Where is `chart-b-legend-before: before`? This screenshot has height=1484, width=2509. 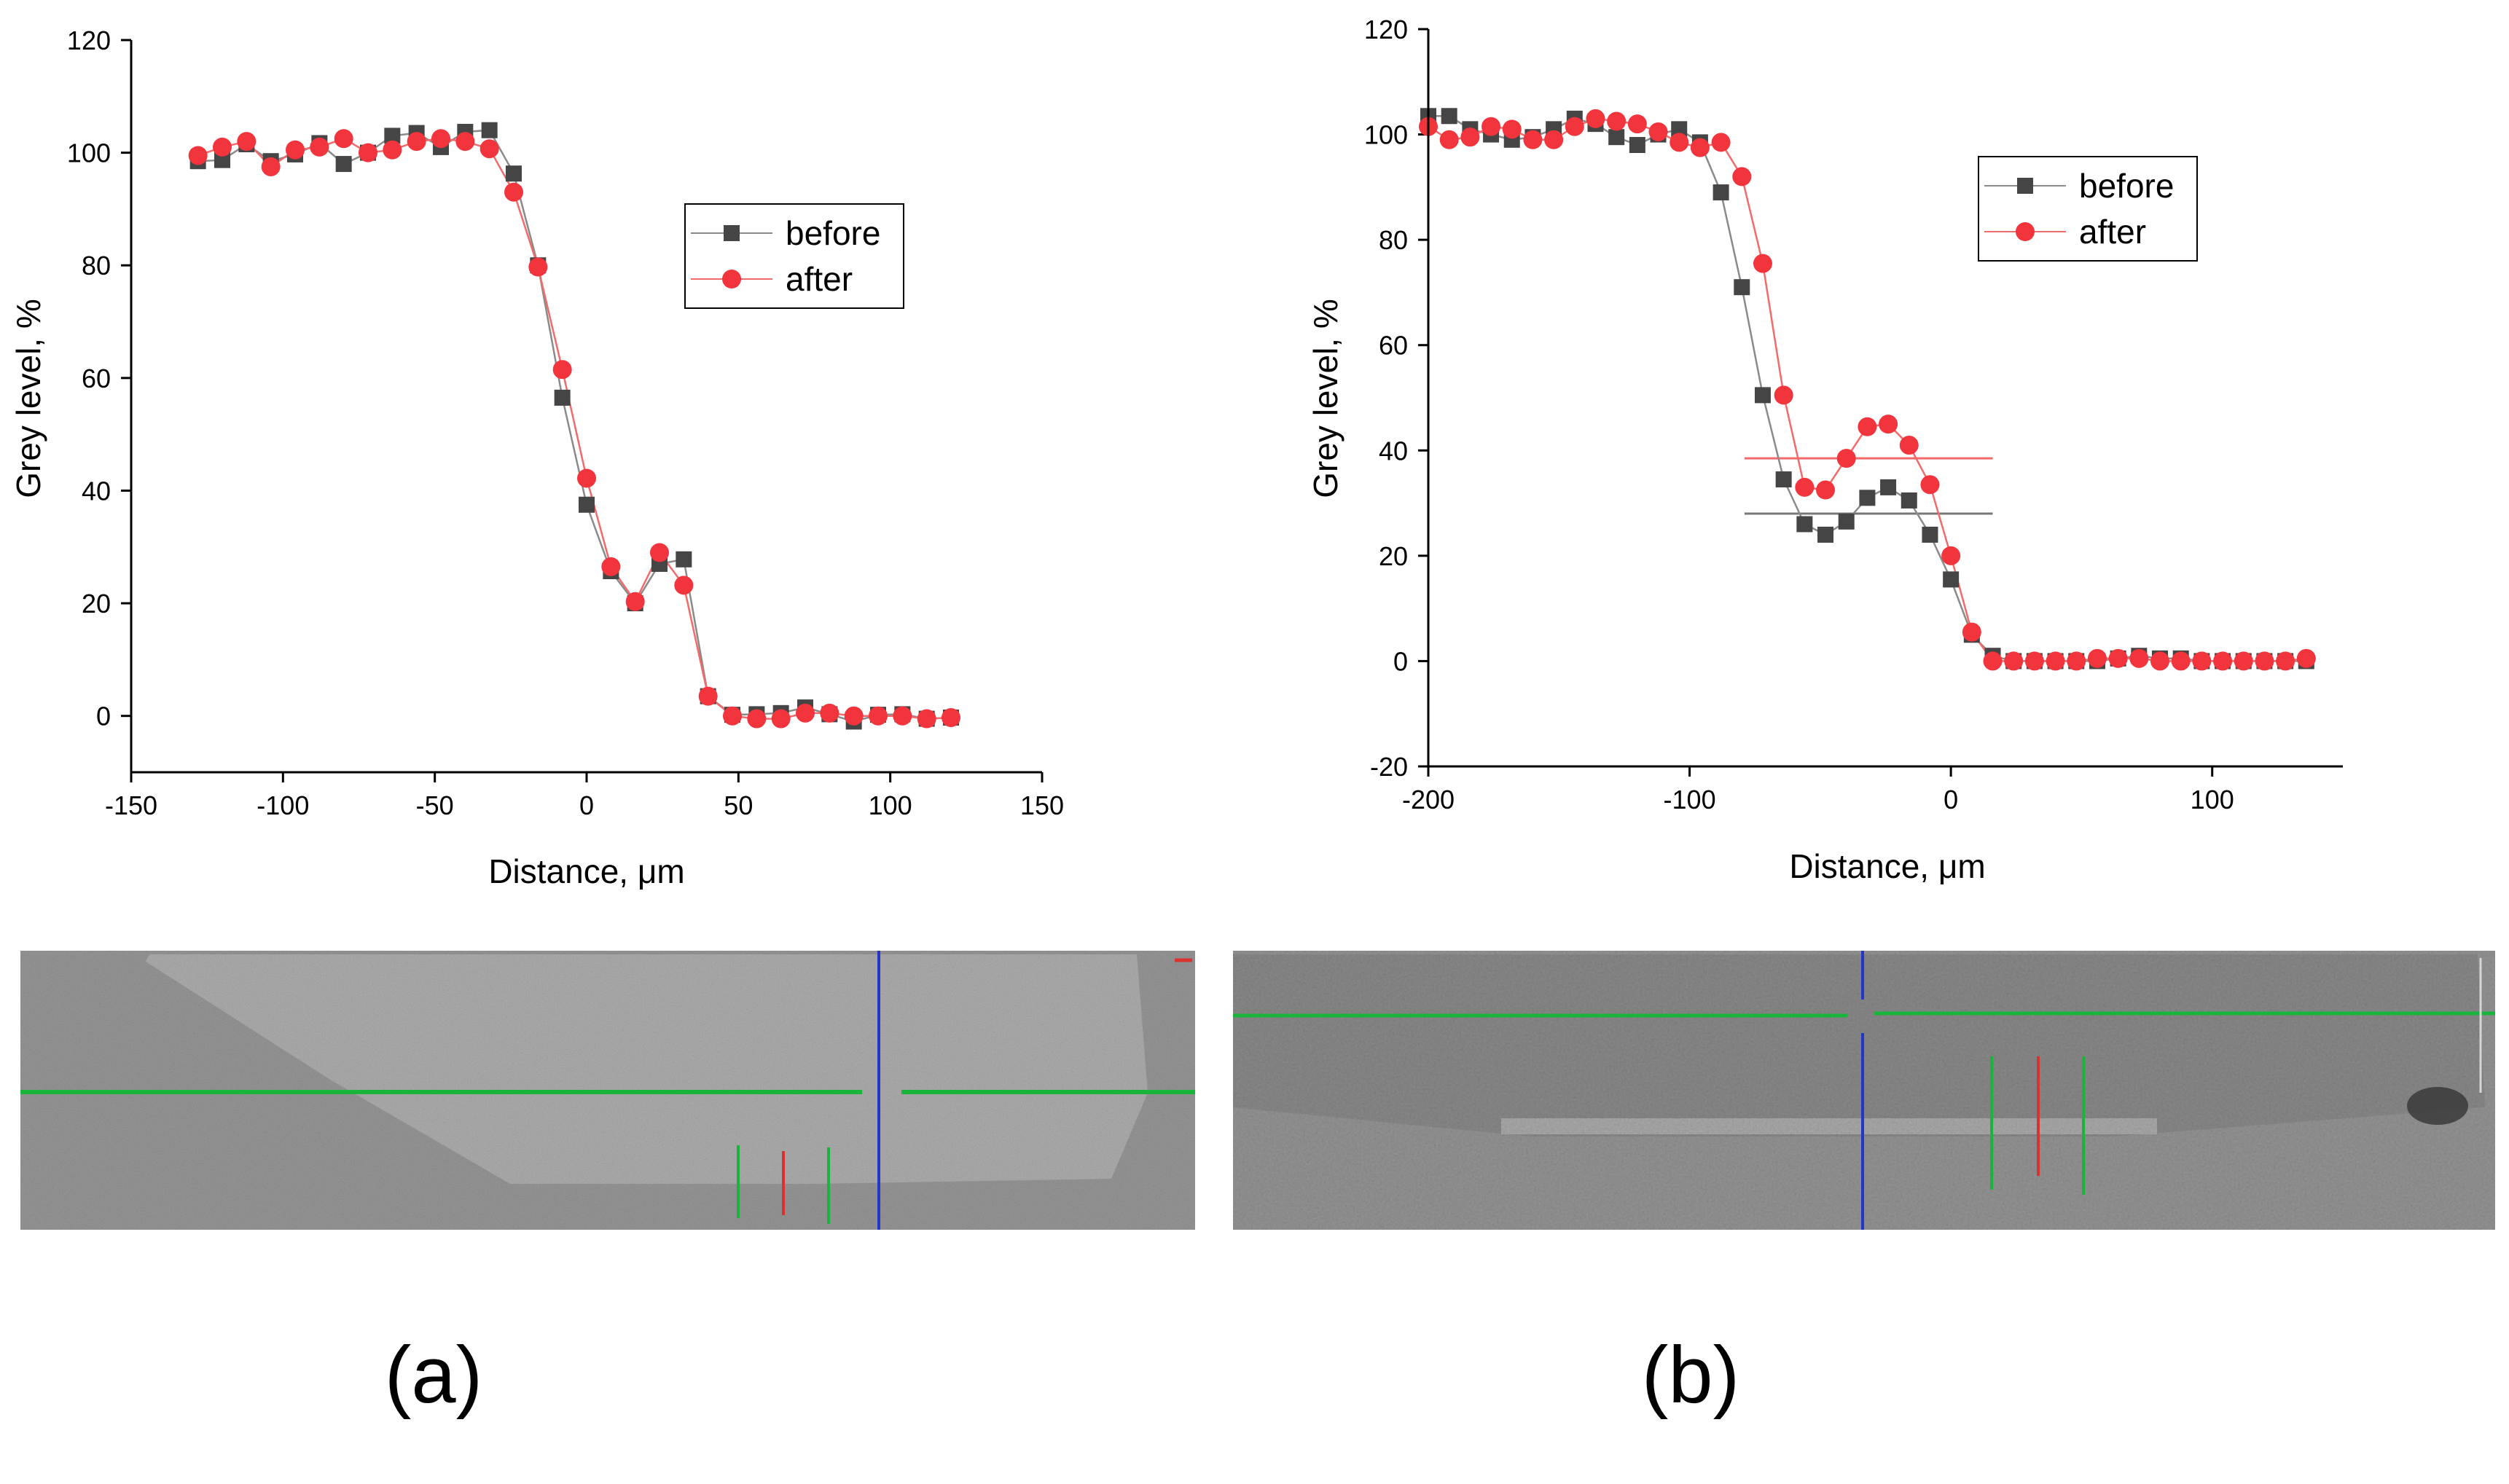 chart-b-legend-before: before is located at coordinates (2126, 186).